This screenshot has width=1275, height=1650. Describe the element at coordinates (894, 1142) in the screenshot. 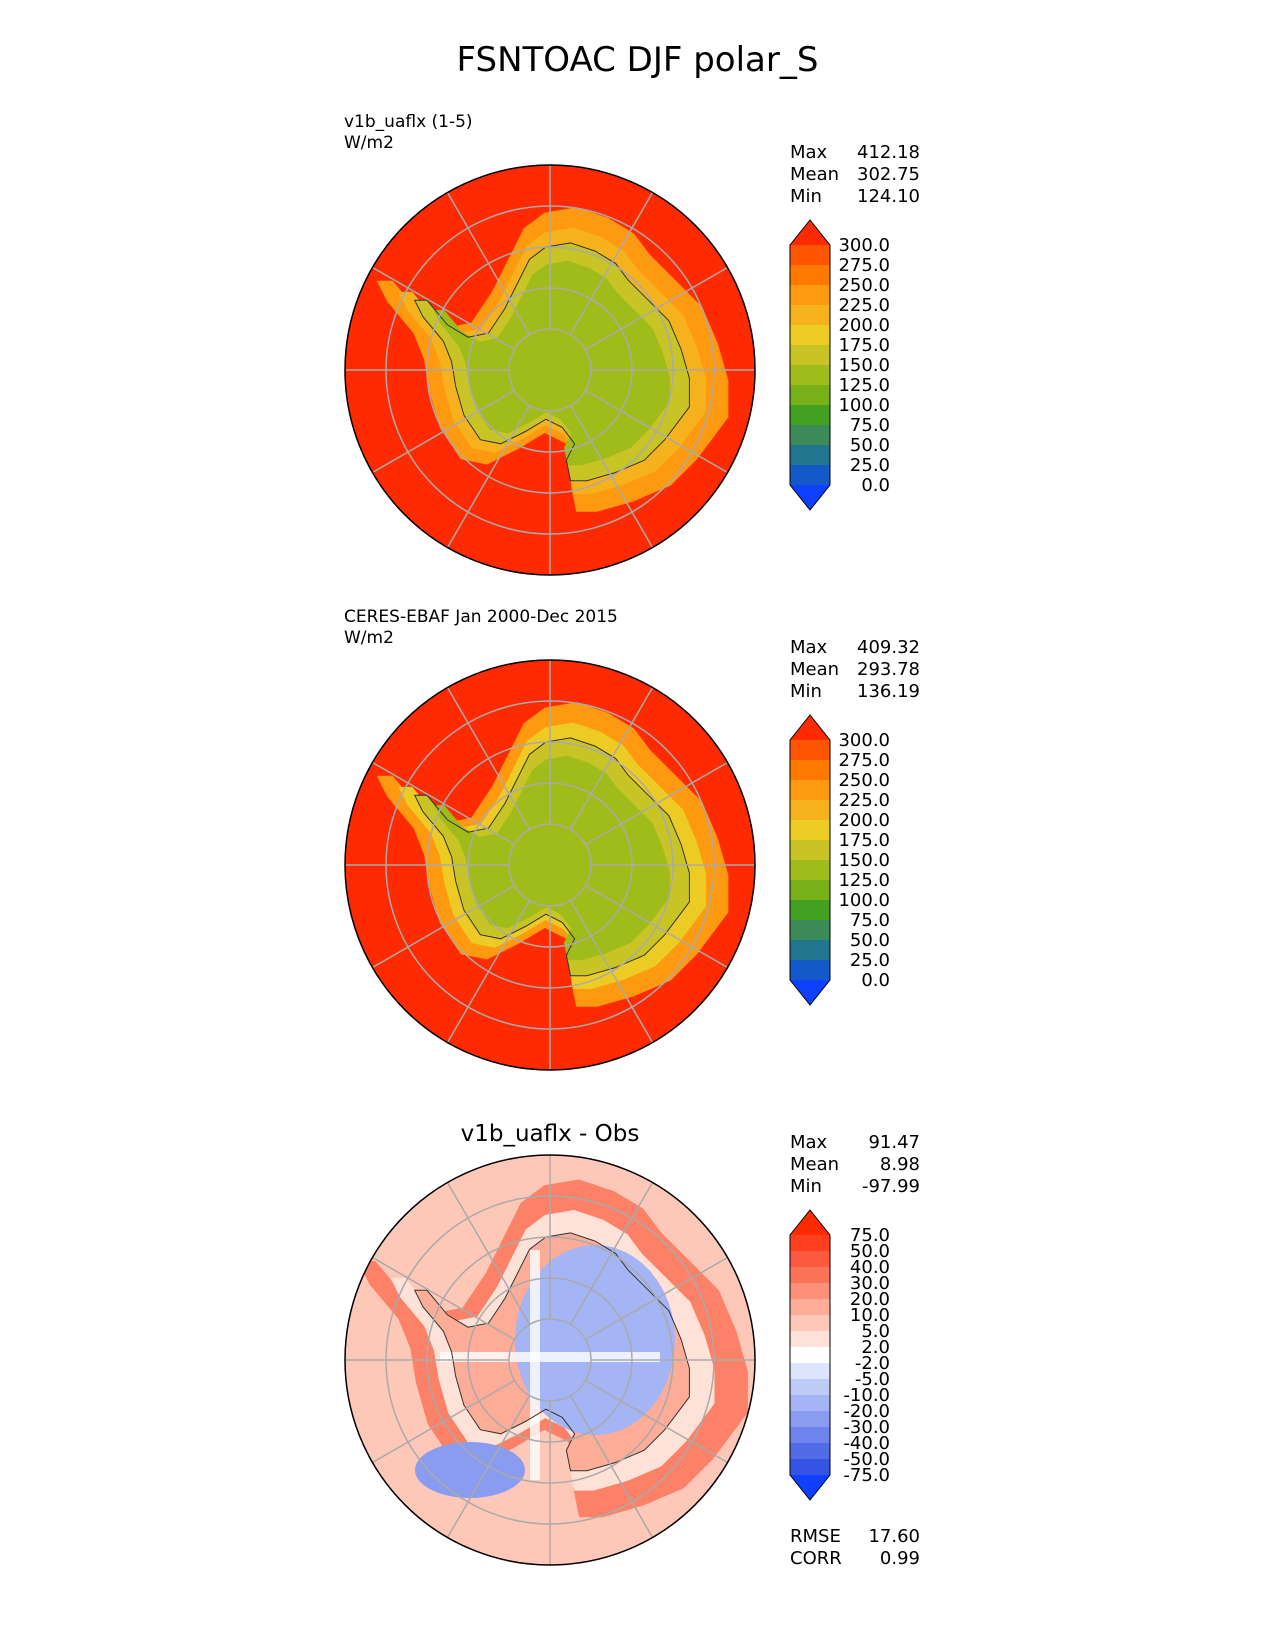

I see `stat-max-value: 91.47` at that location.